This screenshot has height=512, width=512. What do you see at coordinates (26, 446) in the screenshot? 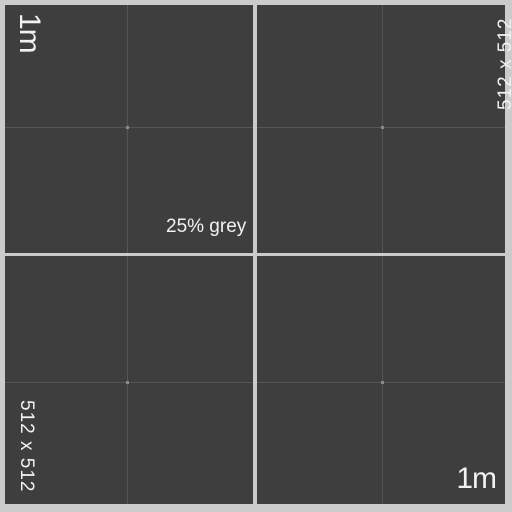
I see `size-label-bottom-left: 512 x 512` at bounding box center [26, 446].